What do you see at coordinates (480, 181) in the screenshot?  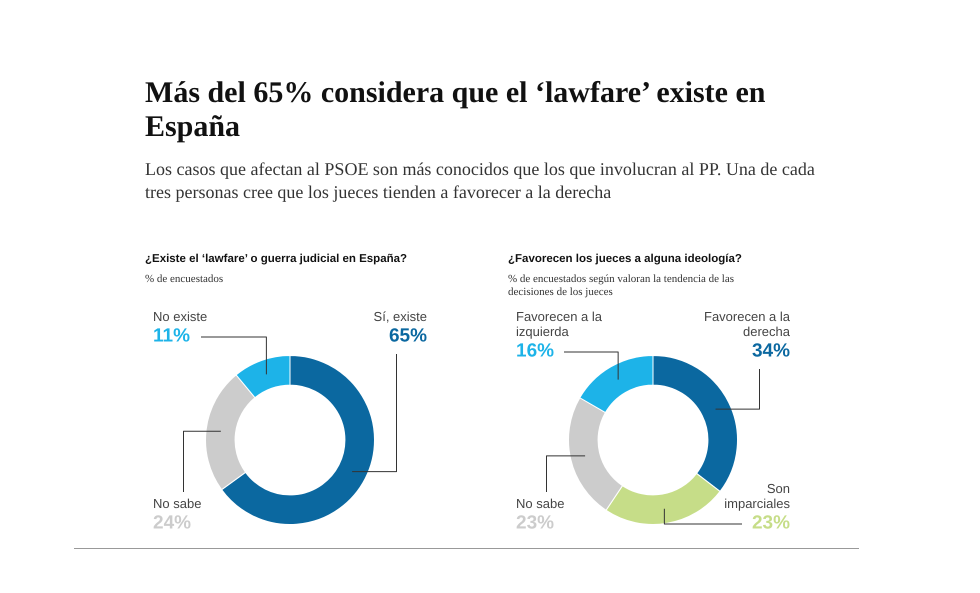 I see `text: Los casos que afectan al PSOE son más conocidos que los que involucran al PP. Una de cada tres personas cree que los jueces tienden a favorecer a la derecha` at bounding box center [480, 181].